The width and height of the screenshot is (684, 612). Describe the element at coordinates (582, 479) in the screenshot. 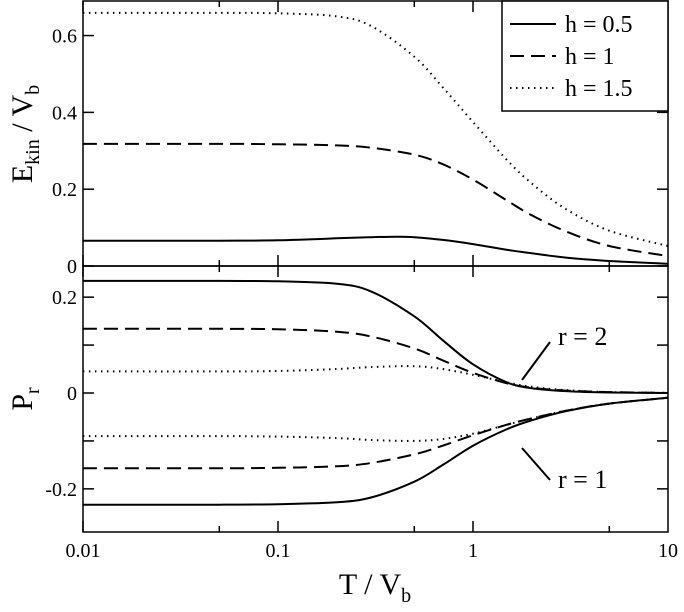

I see `annotation-r1: r = 1` at that location.